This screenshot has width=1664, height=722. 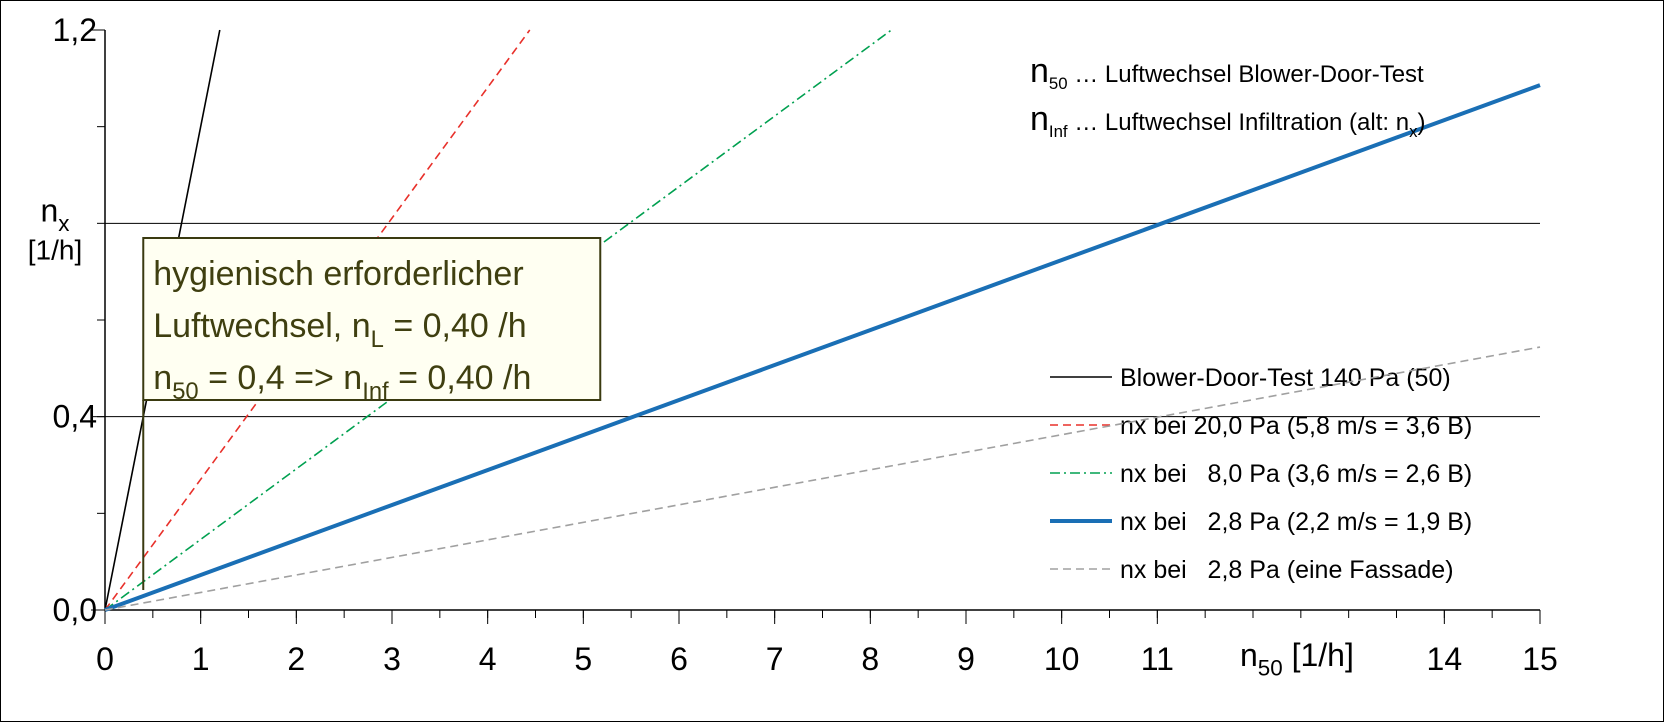 I want to click on x-tick-label: 10, so click(x=1062, y=659).